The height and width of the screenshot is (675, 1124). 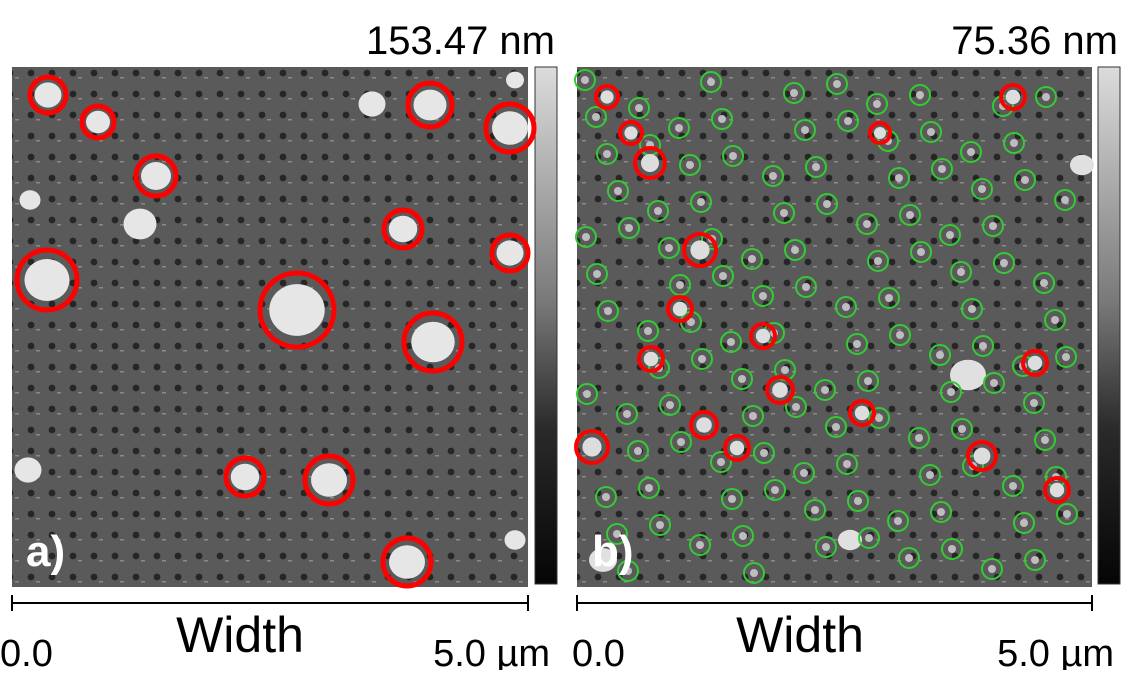 I want to click on color-bar, so click(x=546, y=325).